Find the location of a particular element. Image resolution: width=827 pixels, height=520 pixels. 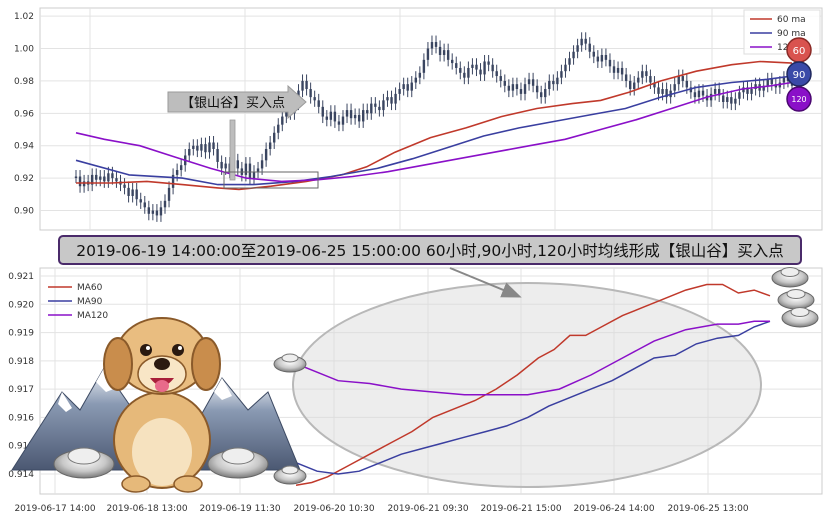

ma-badges: 60 90 120 is located at coordinates (799, 74).